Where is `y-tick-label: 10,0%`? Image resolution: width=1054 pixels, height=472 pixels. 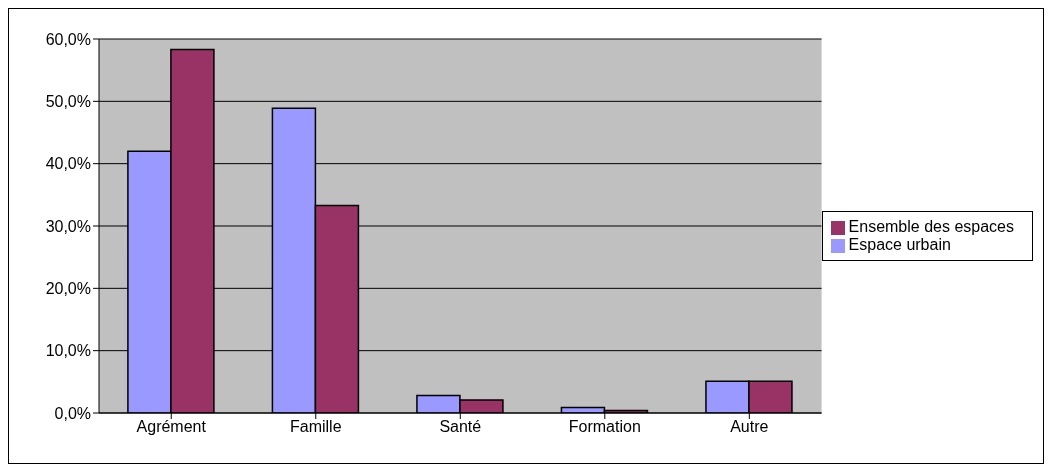
y-tick-label: 10,0% is located at coordinates (68, 351).